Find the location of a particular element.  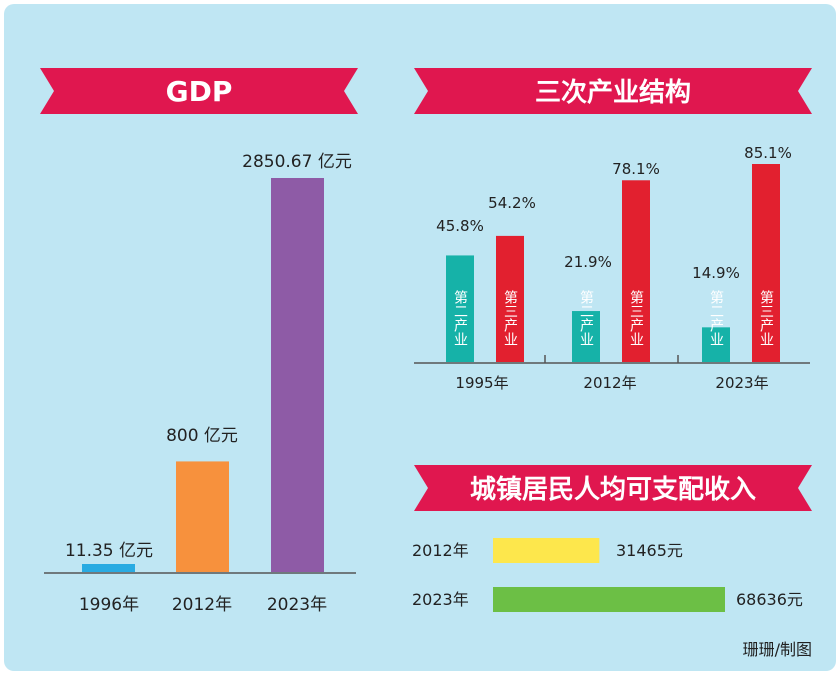

income-chart: 城镇居民人均可支配收入 2012年 2023年 31465元 68636元 is located at coordinates (612, 538).